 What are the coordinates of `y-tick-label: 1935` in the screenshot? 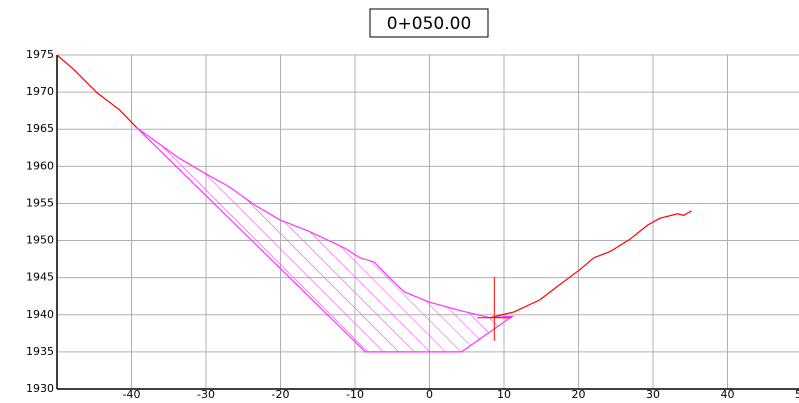 It's located at (40, 351).